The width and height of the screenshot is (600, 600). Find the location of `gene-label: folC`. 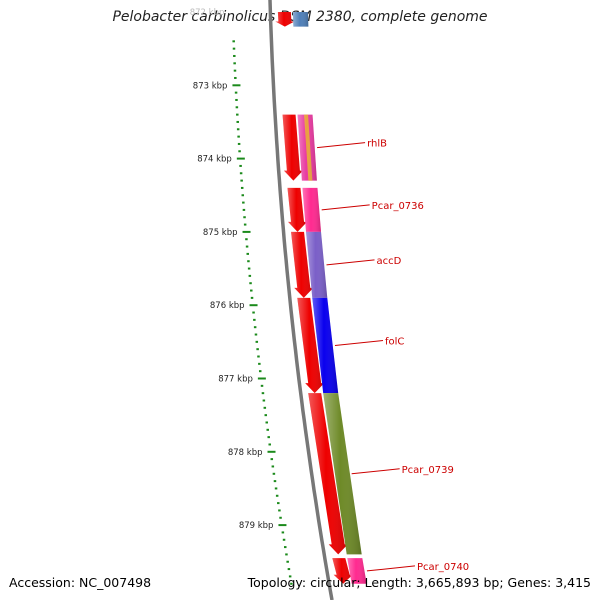

gene-label: folC is located at coordinates (394, 342).